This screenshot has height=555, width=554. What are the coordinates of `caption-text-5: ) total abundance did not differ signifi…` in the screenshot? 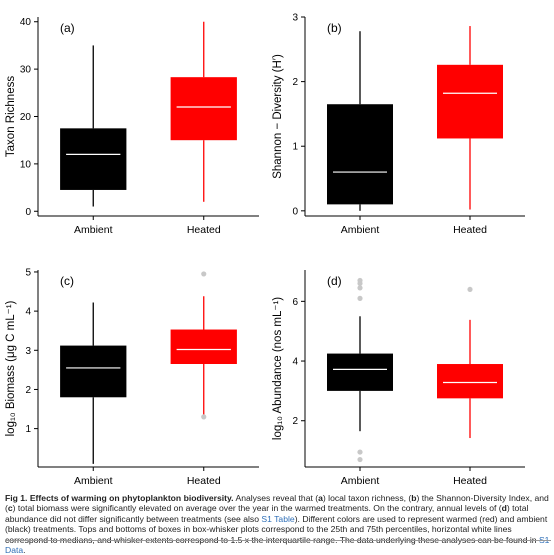 It's located at (267, 513).